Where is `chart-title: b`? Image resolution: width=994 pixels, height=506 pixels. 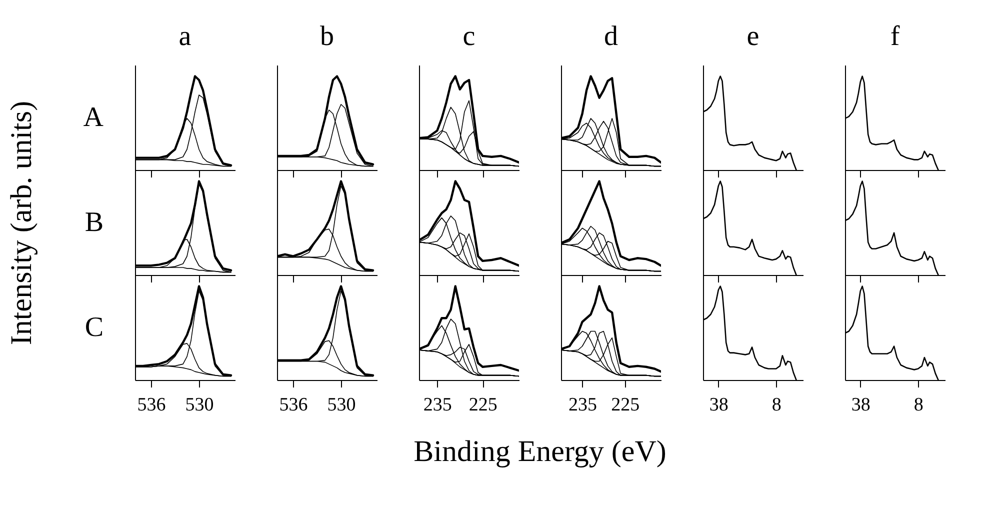 chart-title: b is located at coordinates (327, 36).